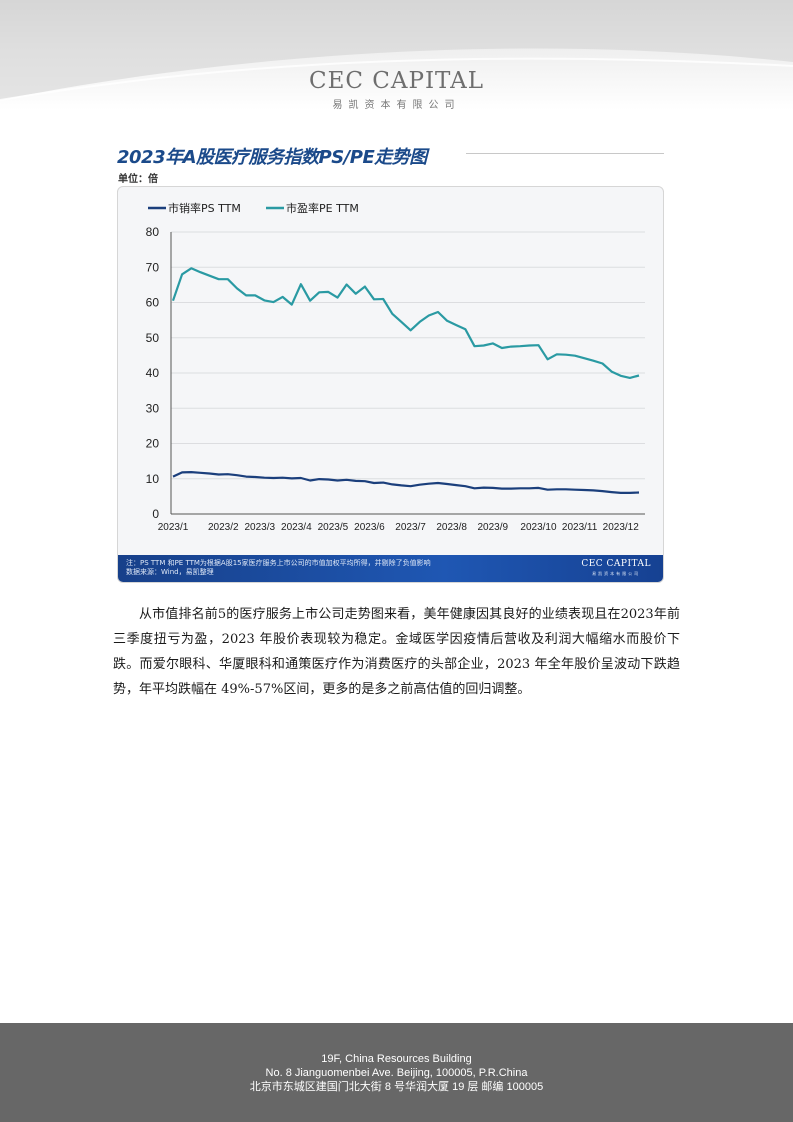 The width and height of the screenshot is (793, 1122). Describe the element at coordinates (173, 527) in the screenshot. I see `x-tick-label: 2023/1` at that location.